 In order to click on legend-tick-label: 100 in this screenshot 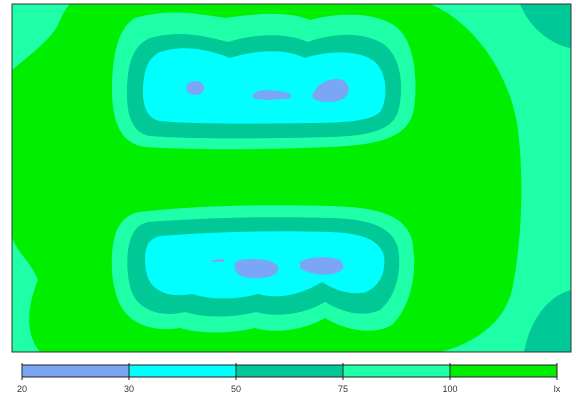, I will do `click(449, 389)`.